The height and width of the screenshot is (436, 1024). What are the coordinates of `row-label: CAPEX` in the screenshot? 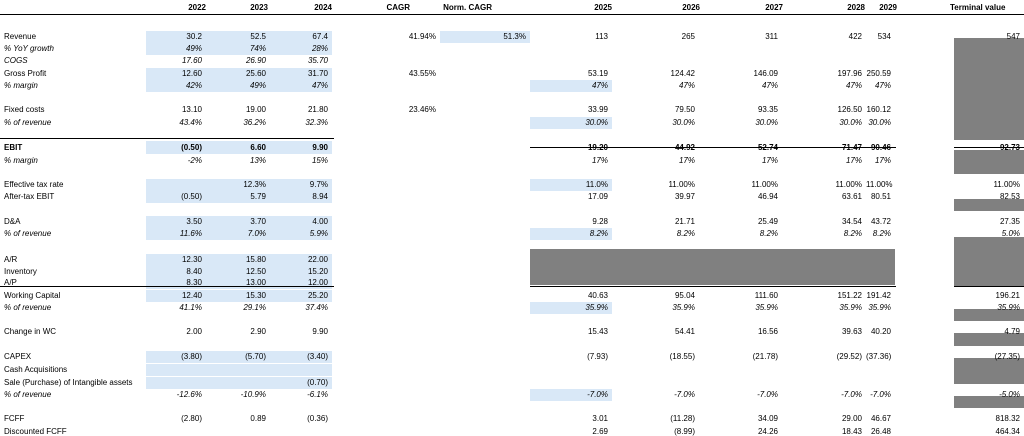 It's located at (18, 356).